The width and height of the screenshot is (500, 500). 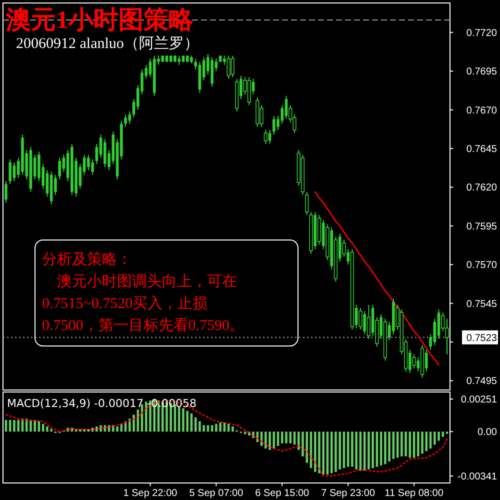 What do you see at coordinates (478, 477) in the screenshot?
I see `y-tick-label: -0.00341` at bounding box center [478, 477].